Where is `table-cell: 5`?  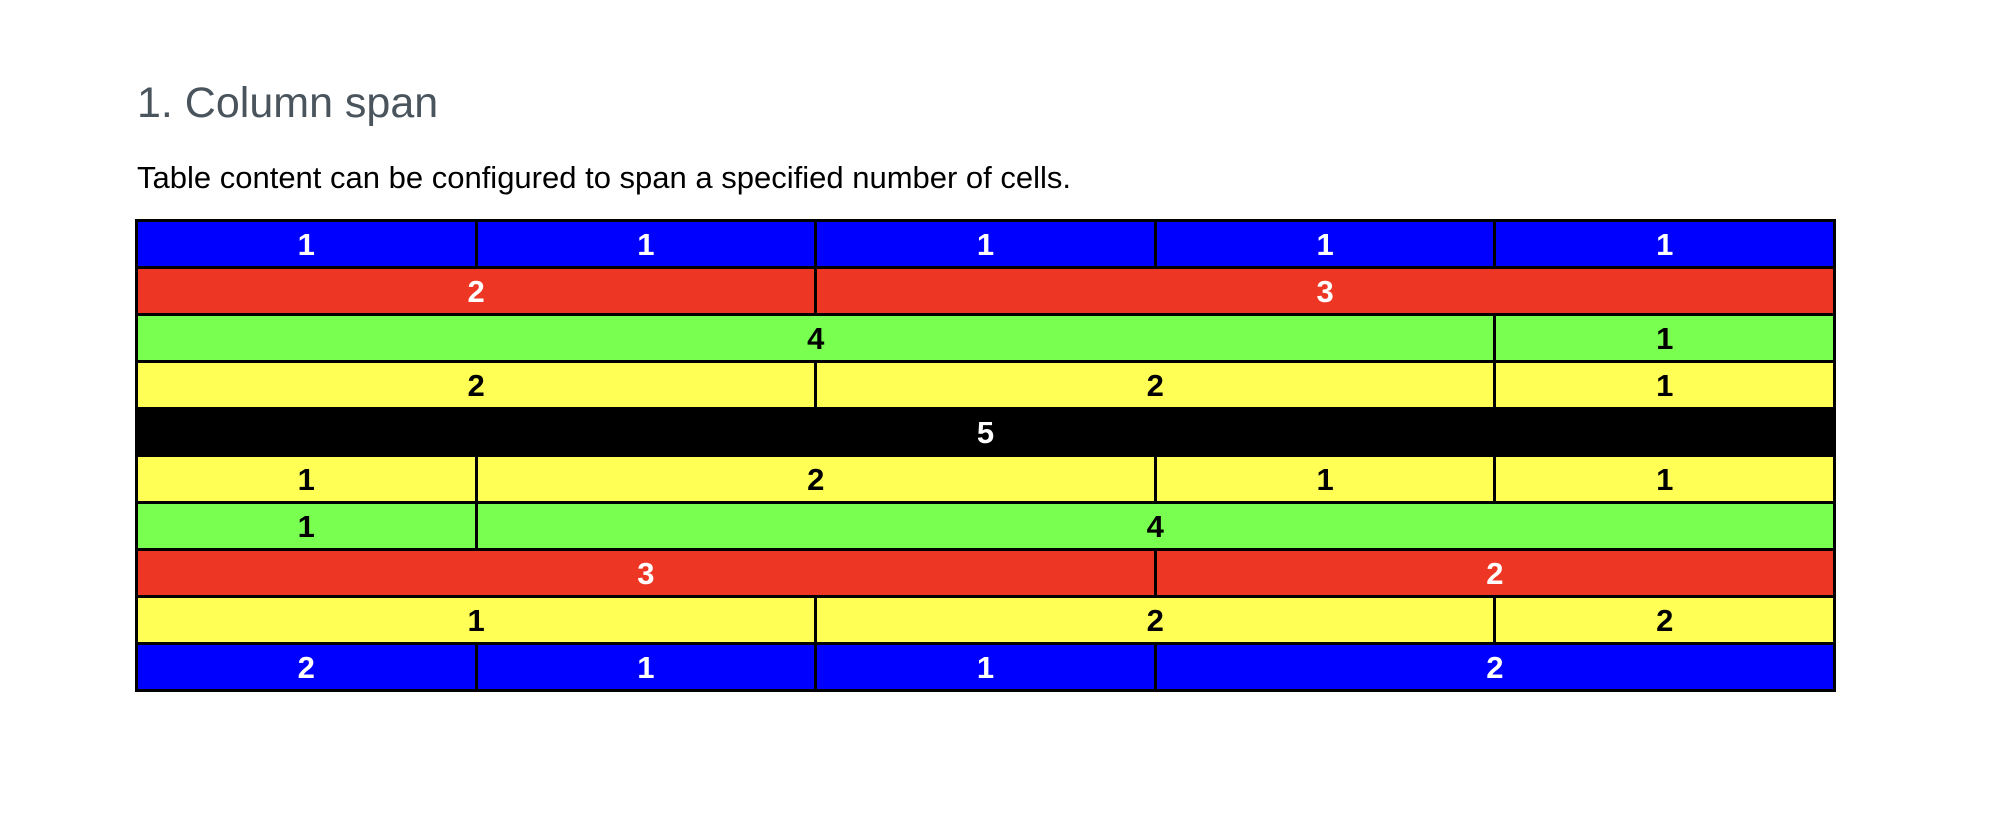 table-cell: 5 is located at coordinates (985, 432).